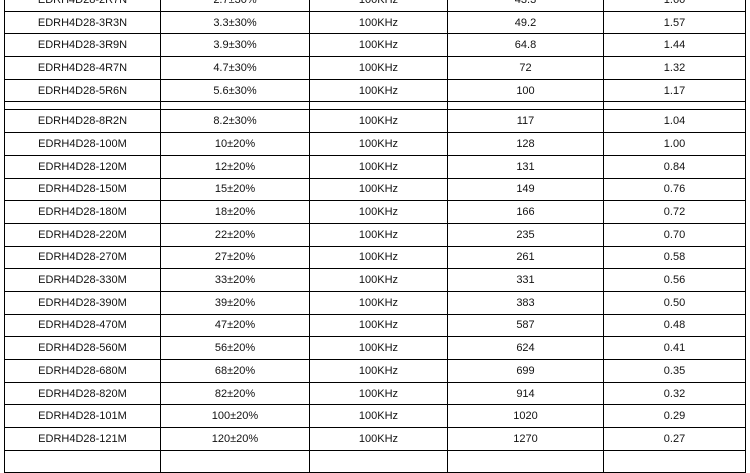 The image size is (750, 473). I want to click on inductance-cell: 15±20%, so click(235, 189).